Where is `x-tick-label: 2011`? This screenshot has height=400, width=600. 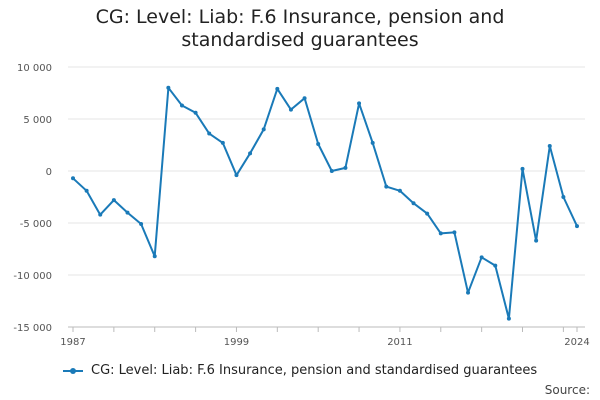 x-tick-label: 2011 is located at coordinates (399, 342).